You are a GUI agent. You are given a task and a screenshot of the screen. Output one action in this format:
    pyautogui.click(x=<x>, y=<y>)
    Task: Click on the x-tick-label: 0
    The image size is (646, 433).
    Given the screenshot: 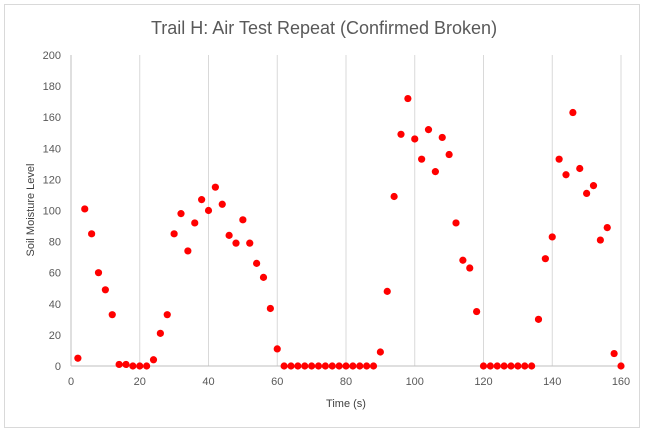 What is the action you would take?
    pyautogui.click(x=71, y=382)
    